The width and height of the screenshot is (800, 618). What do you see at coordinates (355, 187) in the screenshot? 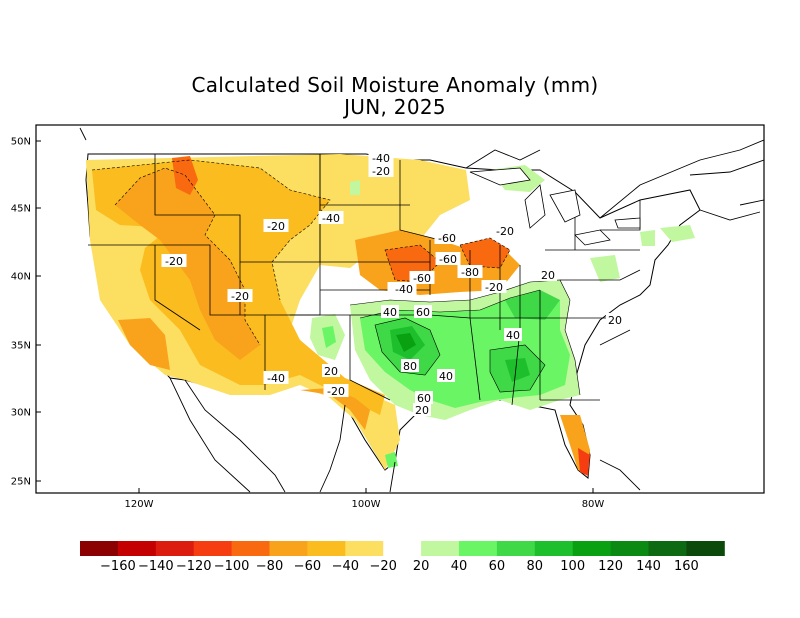
I see `wet-nd` at bounding box center [355, 187].